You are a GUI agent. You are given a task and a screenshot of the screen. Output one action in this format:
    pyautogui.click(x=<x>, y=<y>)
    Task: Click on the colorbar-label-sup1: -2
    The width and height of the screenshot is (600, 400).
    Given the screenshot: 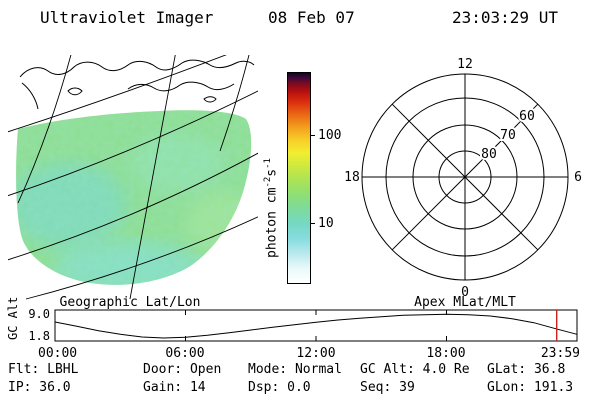 What is the action you would take?
    pyautogui.click(x=268, y=182)
    